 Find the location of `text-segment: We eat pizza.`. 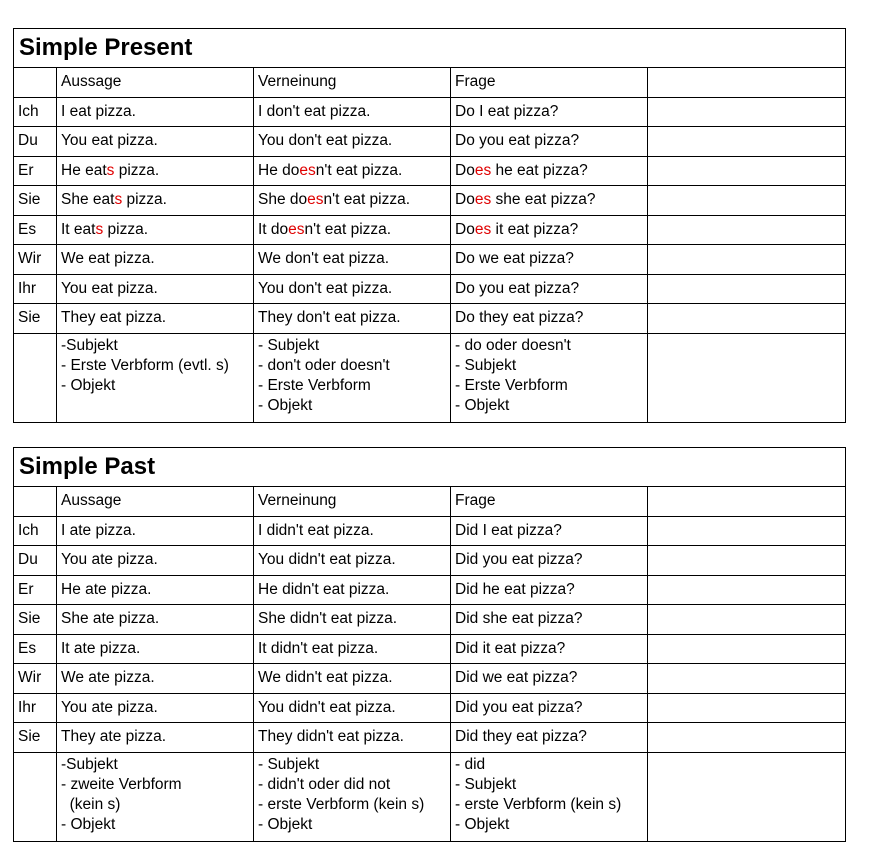

text-segment: We eat pizza. is located at coordinates (108, 259).